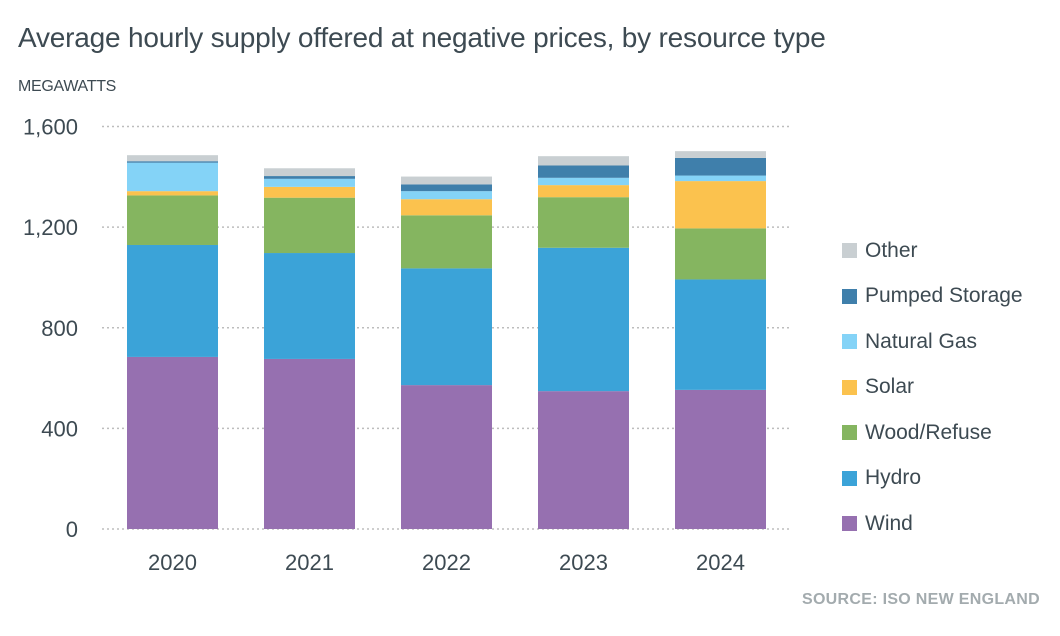 The image size is (1060, 636). I want to click on legend-item: Pumped Storage, so click(932, 297).